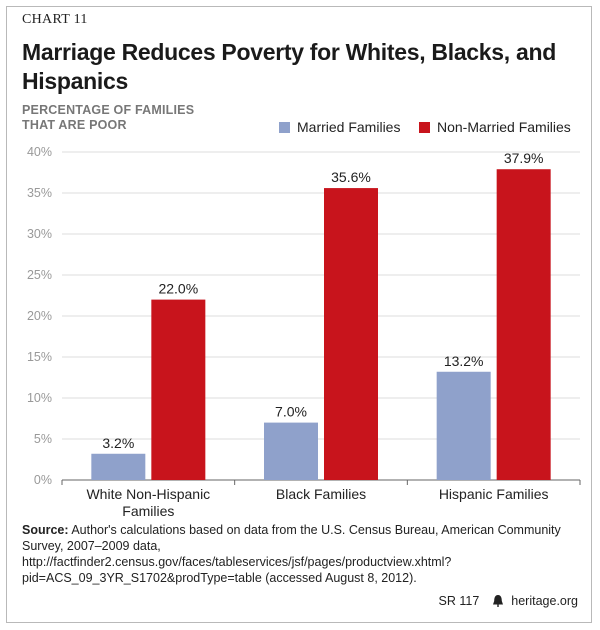  What do you see at coordinates (118, 443) in the screenshot?
I see `data-label: 3.2%` at bounding box center [118, 443].